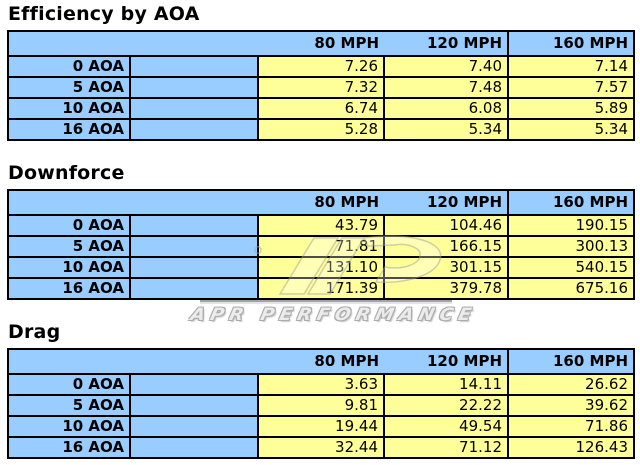  What do you see at coordinates (571, 426) in the screenshot?
I see `value-cell: 71.86` at bounding box center [571, 426].